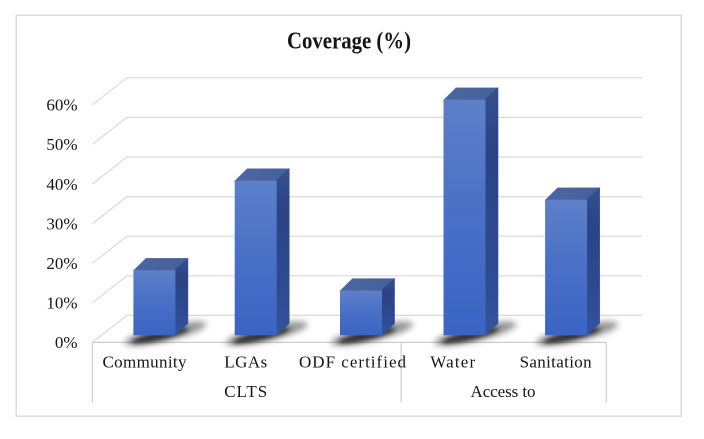 Image resolution: width=704 pixels, height=439 pixels. I want to click on svg-text: Community, so click(145, 362).